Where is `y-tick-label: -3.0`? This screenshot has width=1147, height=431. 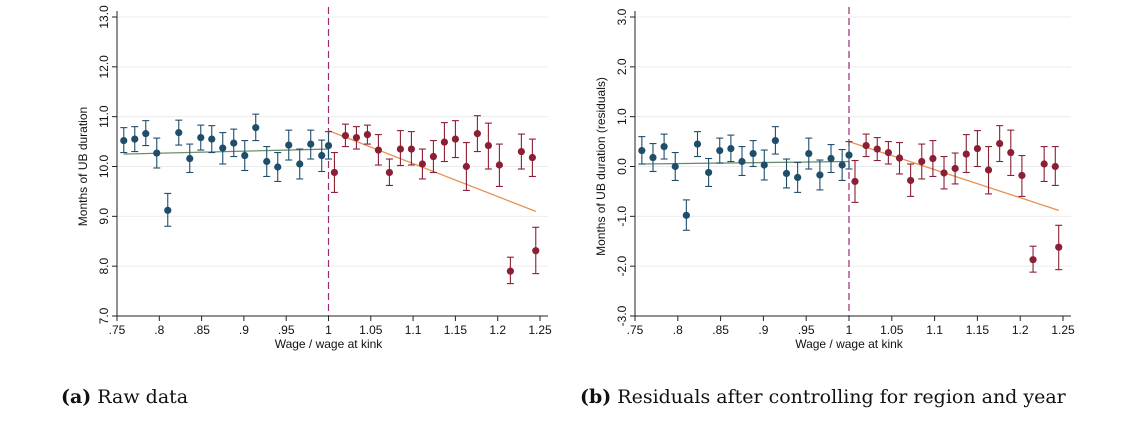
y-tick-label: -3.0 is located at coordinates (622, 315).